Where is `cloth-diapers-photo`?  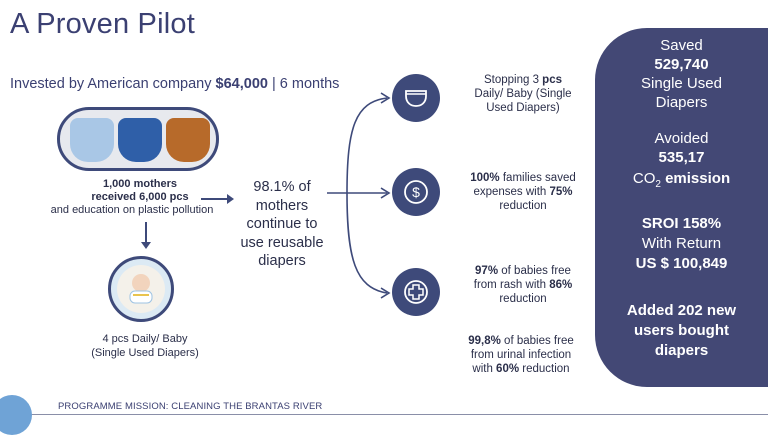 cloth-diapers-photo is located at coordinates (138, 139).